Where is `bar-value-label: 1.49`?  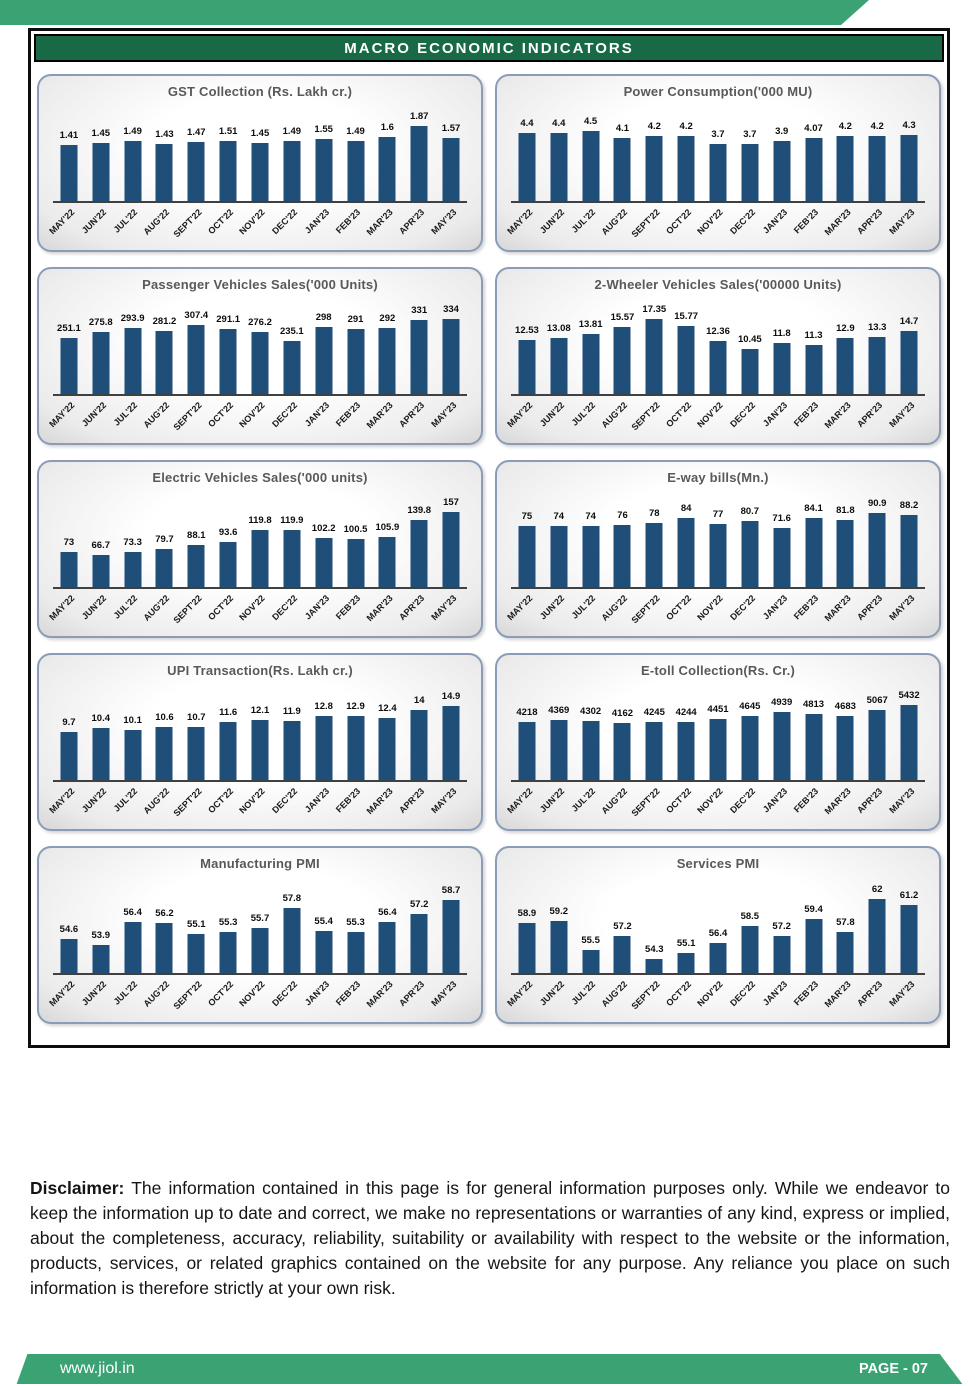
bar-value-label: 1.49 is located at coordinates (132, 132).